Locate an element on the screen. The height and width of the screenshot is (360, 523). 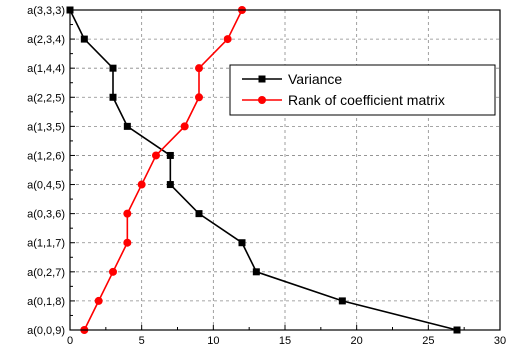
y-tick-label: a(1,4,4) is located at coordinates (46, 69).